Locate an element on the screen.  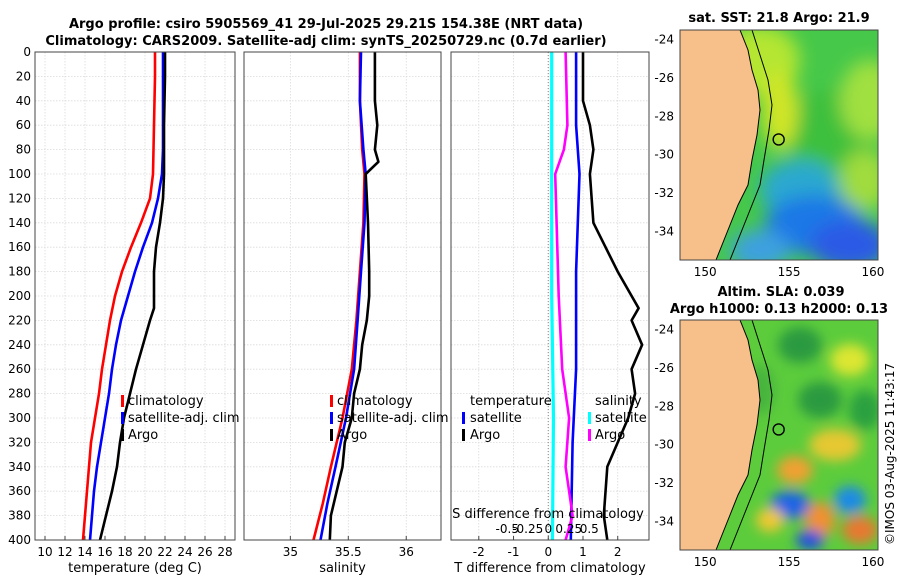
x-tick-label: -1 is located at coordinates (514, 552).